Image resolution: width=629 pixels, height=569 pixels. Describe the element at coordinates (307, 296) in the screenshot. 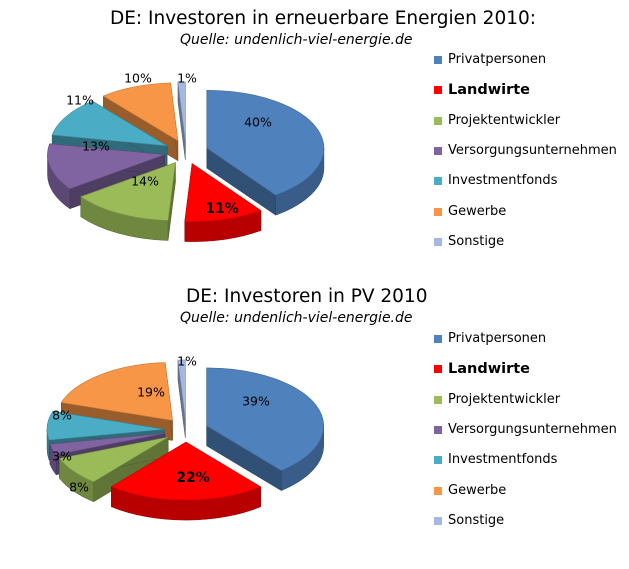

I see `chart-title: DE: Investoren in PV 2010` at that location.